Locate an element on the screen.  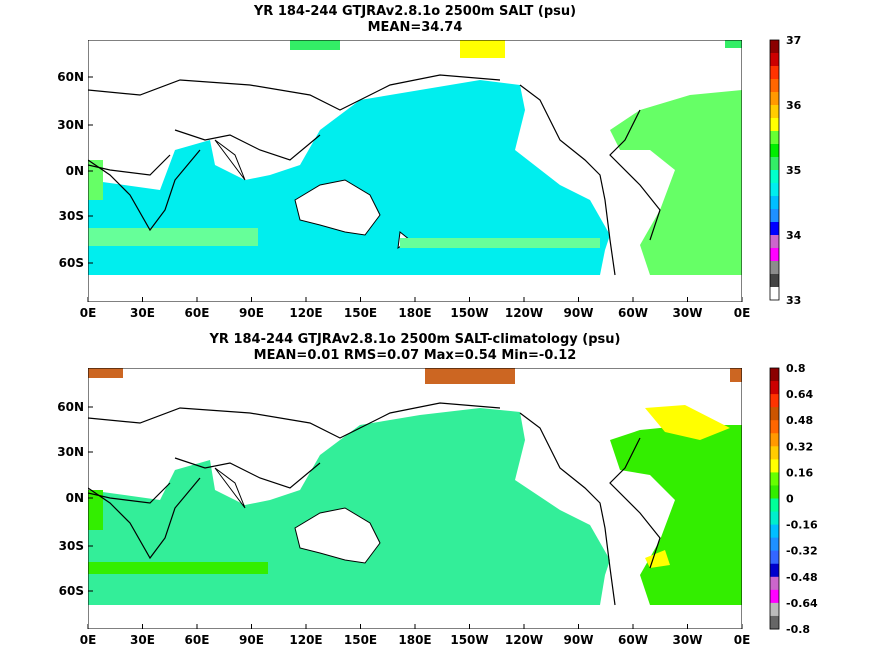
top-atlantic-ocean is located at coordinates (676, 182).